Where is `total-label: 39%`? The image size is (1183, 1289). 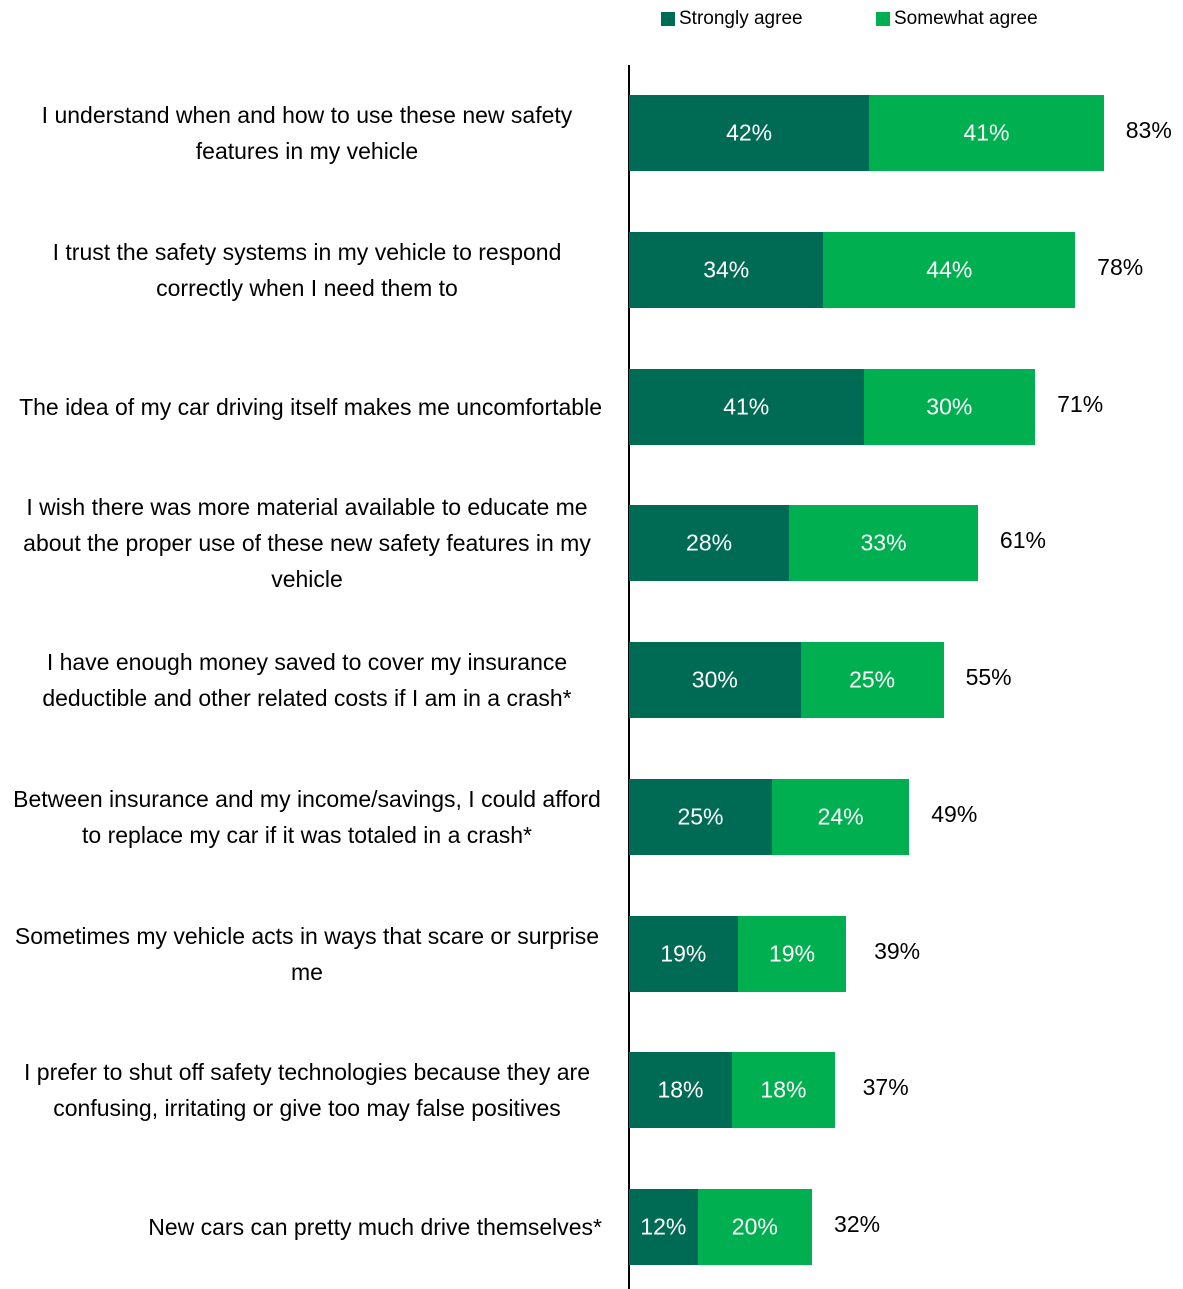 total-label: 39% is located at coordinates (897, 950).